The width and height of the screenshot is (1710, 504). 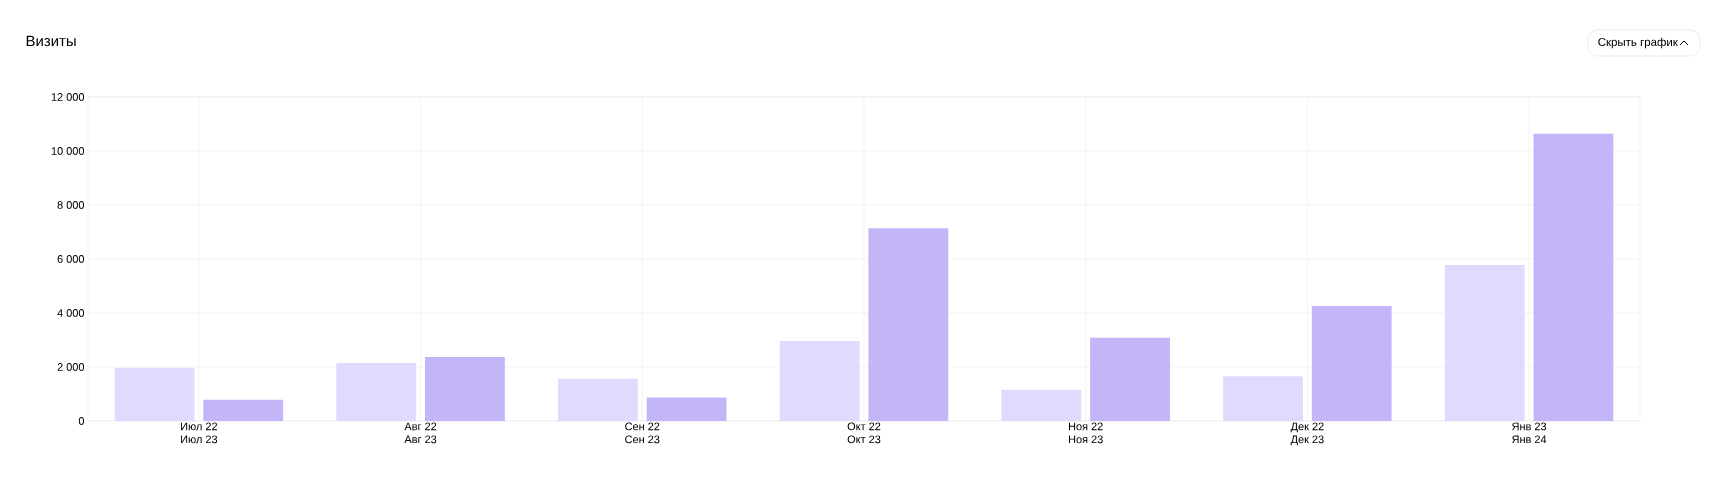 What do you see at coordinates (199, 433) in the screenshot?
I see `x-tick-label: Июл 22 Июл 23` at bounding box center [199, 433].